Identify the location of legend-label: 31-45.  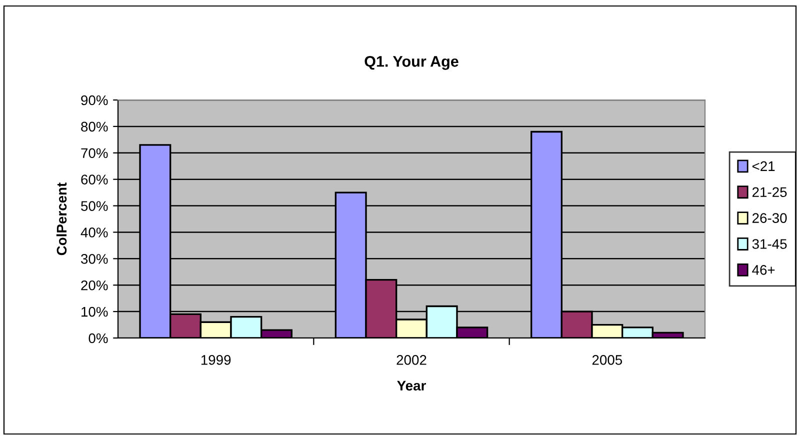
(769, 244).